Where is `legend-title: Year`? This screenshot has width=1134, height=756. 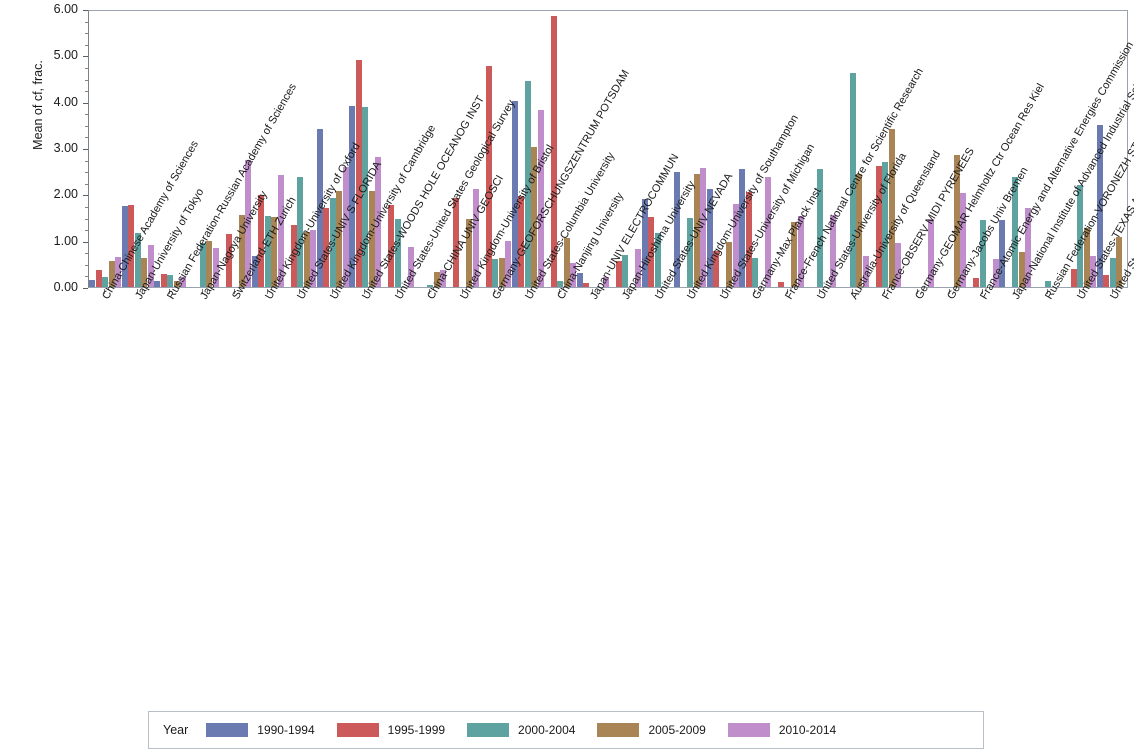
legend-title: Year is located at coordinates (176, 730).